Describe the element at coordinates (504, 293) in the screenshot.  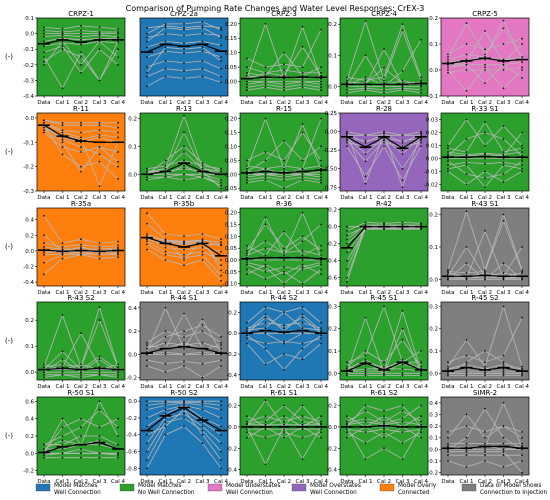
I see `x-tick-label: Cal 3` at that location.